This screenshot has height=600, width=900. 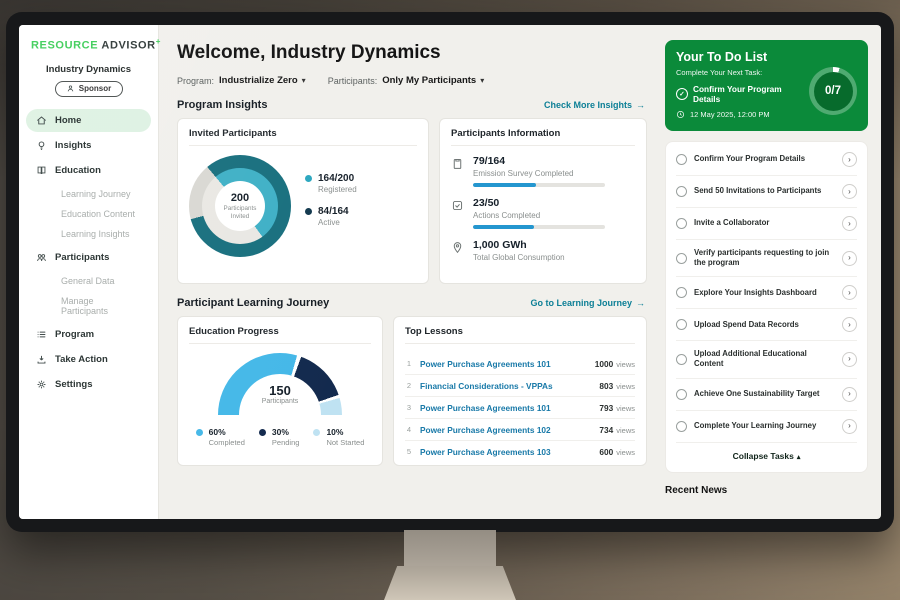 What do you see at coordinates (285, 442) in the screenshot?
I see `legend-label: Pending` at bounding box center [285, 442].